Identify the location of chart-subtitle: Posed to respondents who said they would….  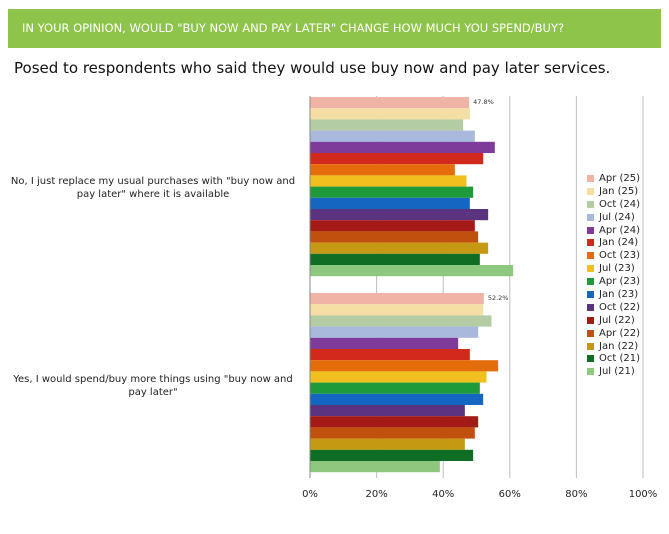
(312, 68).